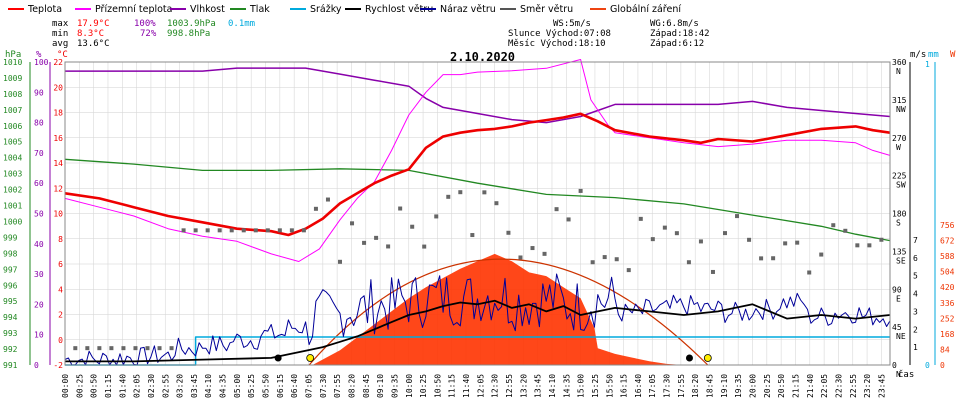 The width and height of the screenshot is (966, 400). Describe the element at coordinates (677, 44) in the screenshot. I see `info-text: Západ:6:12` at that location.